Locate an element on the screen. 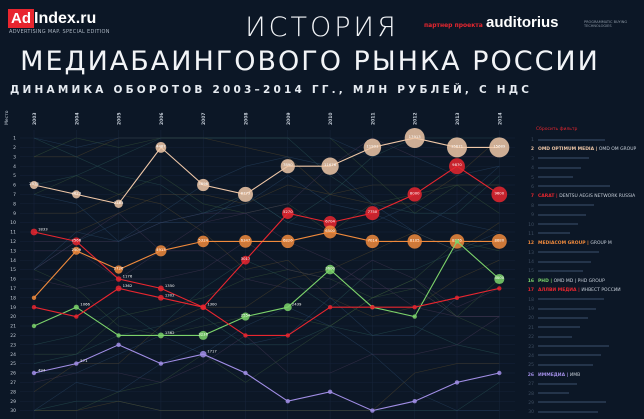 This screenshot has height=419, width=644. legend-row: 4 is located at coordinates (583, 168).